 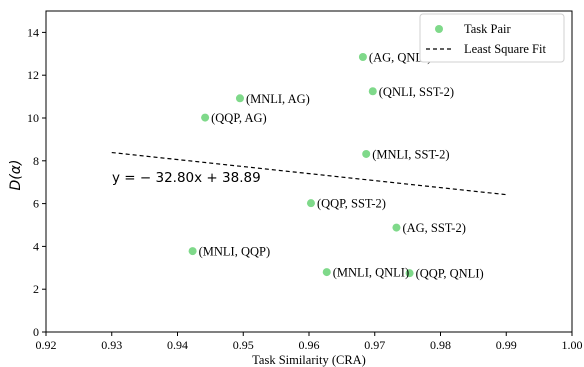 I want to click on x-tick-label: 0.97, so click(x=374, y=345).